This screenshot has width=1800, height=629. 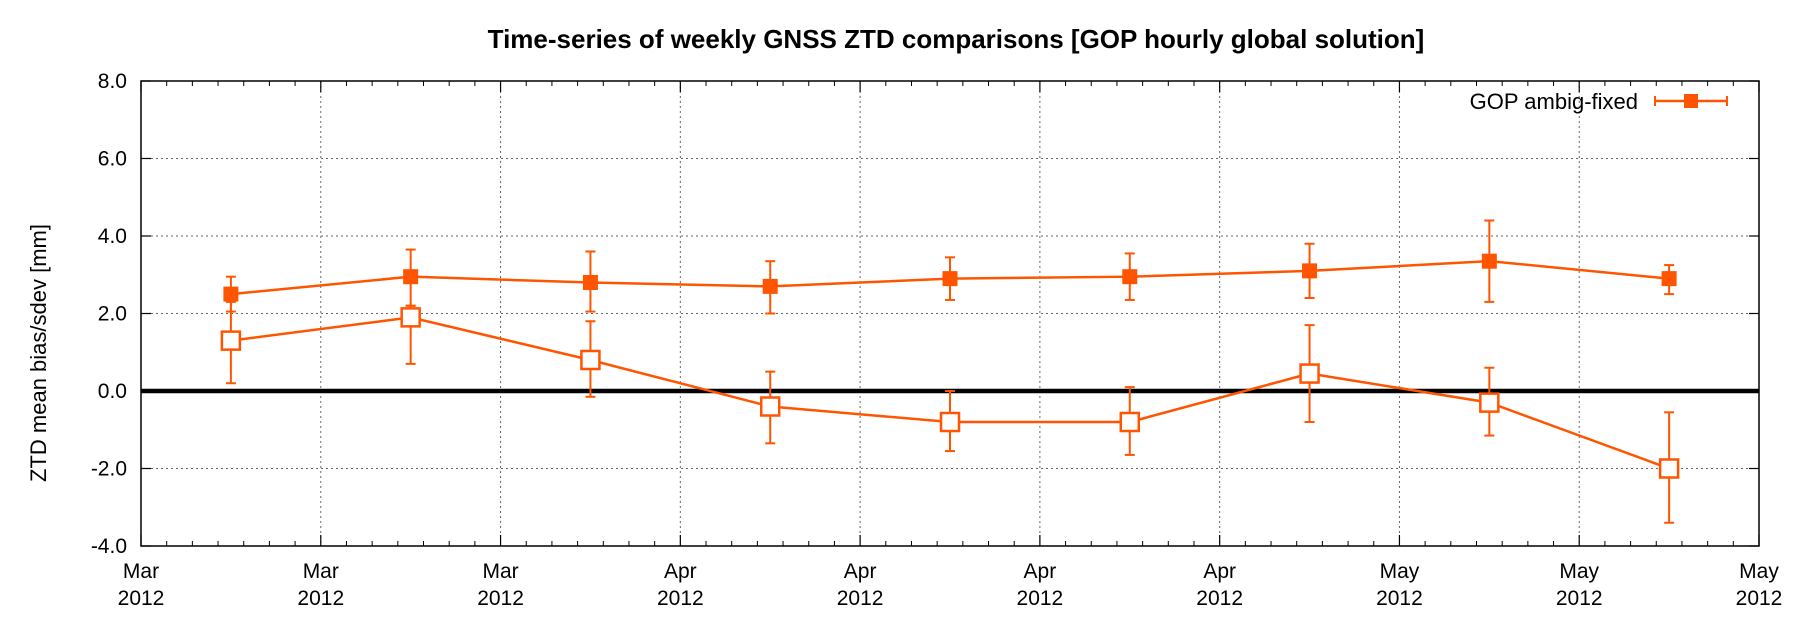 I want to click on y-tick-label: -4.0, so click(x=109, y=546).